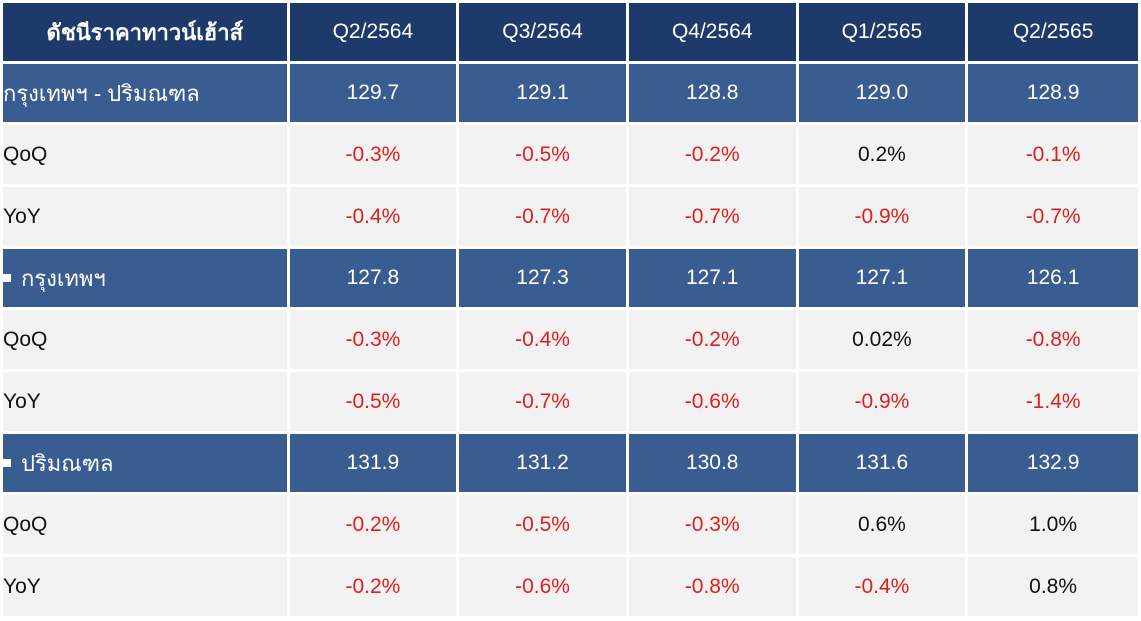 Image resolution: width=1141 pixels, height=621 pixels. I want to click on index-value: 132.9, so click(1053, 463).